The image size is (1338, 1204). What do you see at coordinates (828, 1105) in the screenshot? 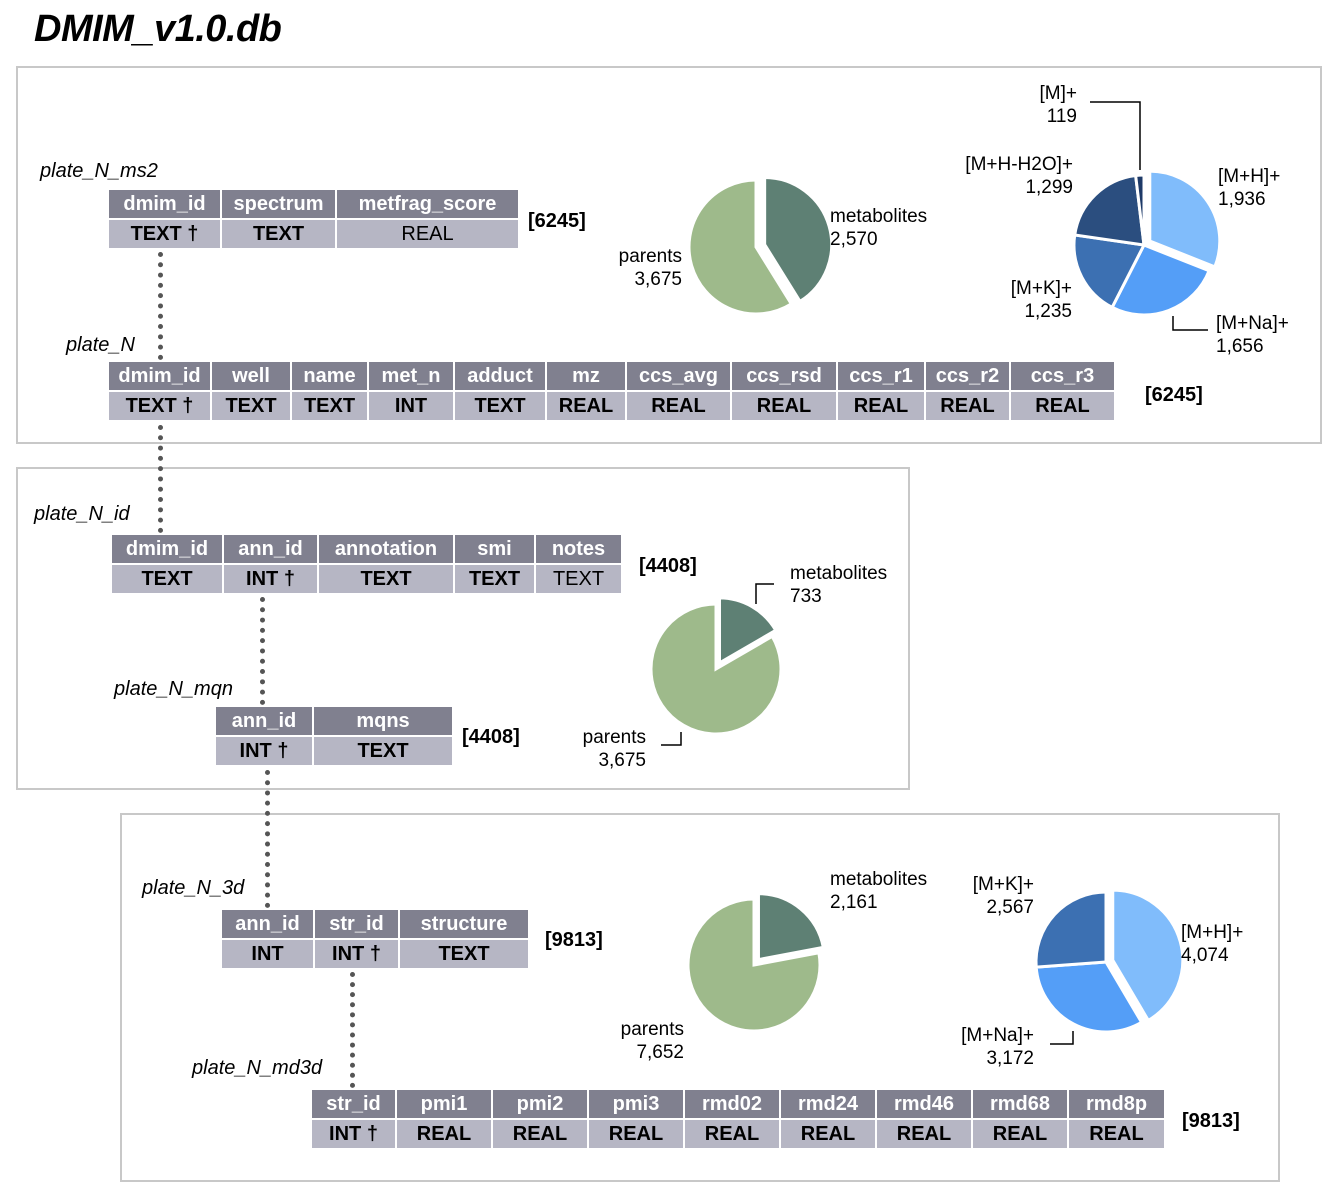
I see `column-header: rmd24` at bounding box center [828, 1105].